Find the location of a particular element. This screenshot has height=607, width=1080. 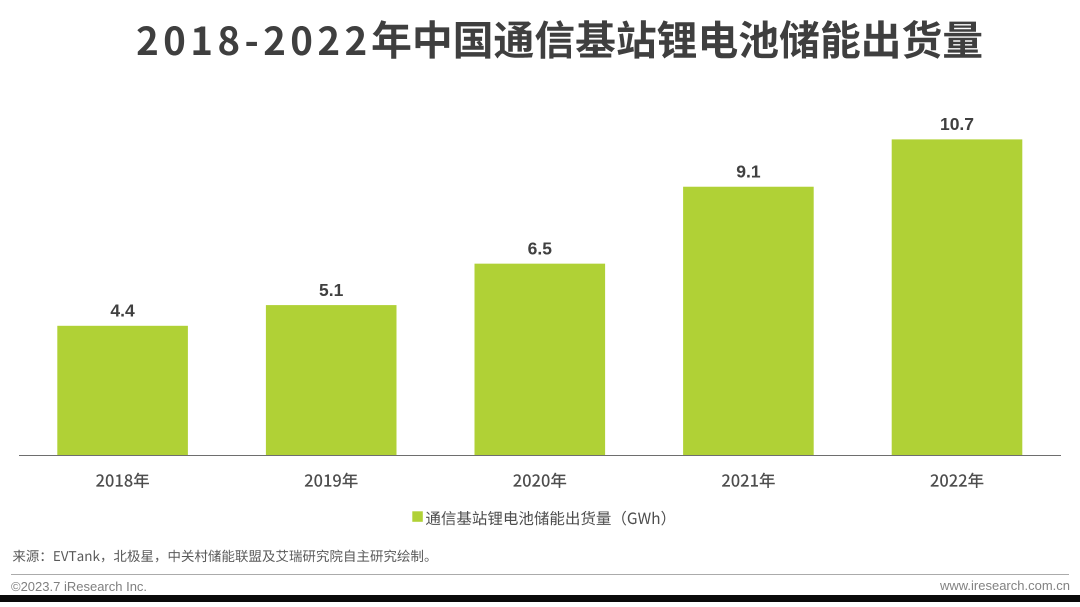

svg-text: 10.7 is located at coordinates (957, 124).